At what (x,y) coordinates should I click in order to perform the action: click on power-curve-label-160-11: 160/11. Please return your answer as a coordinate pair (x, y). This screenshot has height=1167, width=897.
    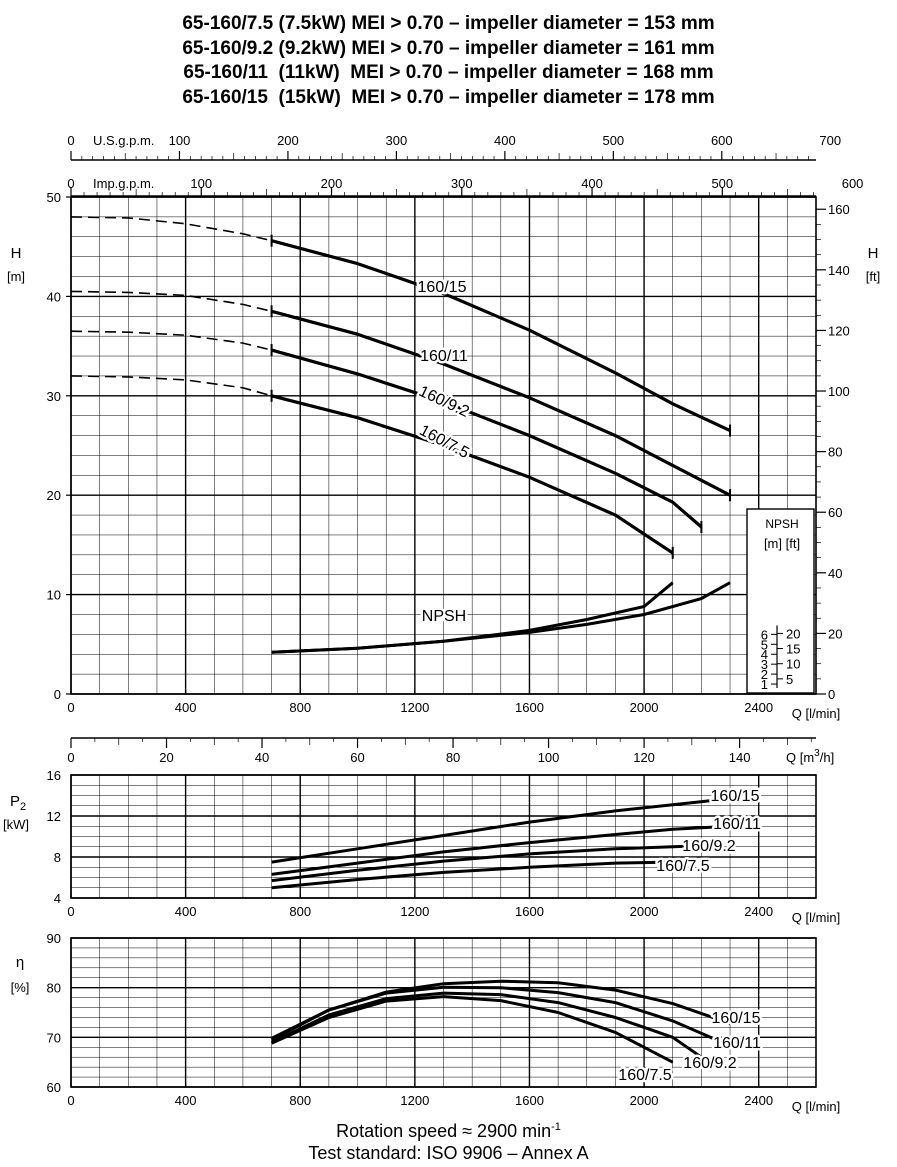
    Looking at the image, I should click on (737, 824).